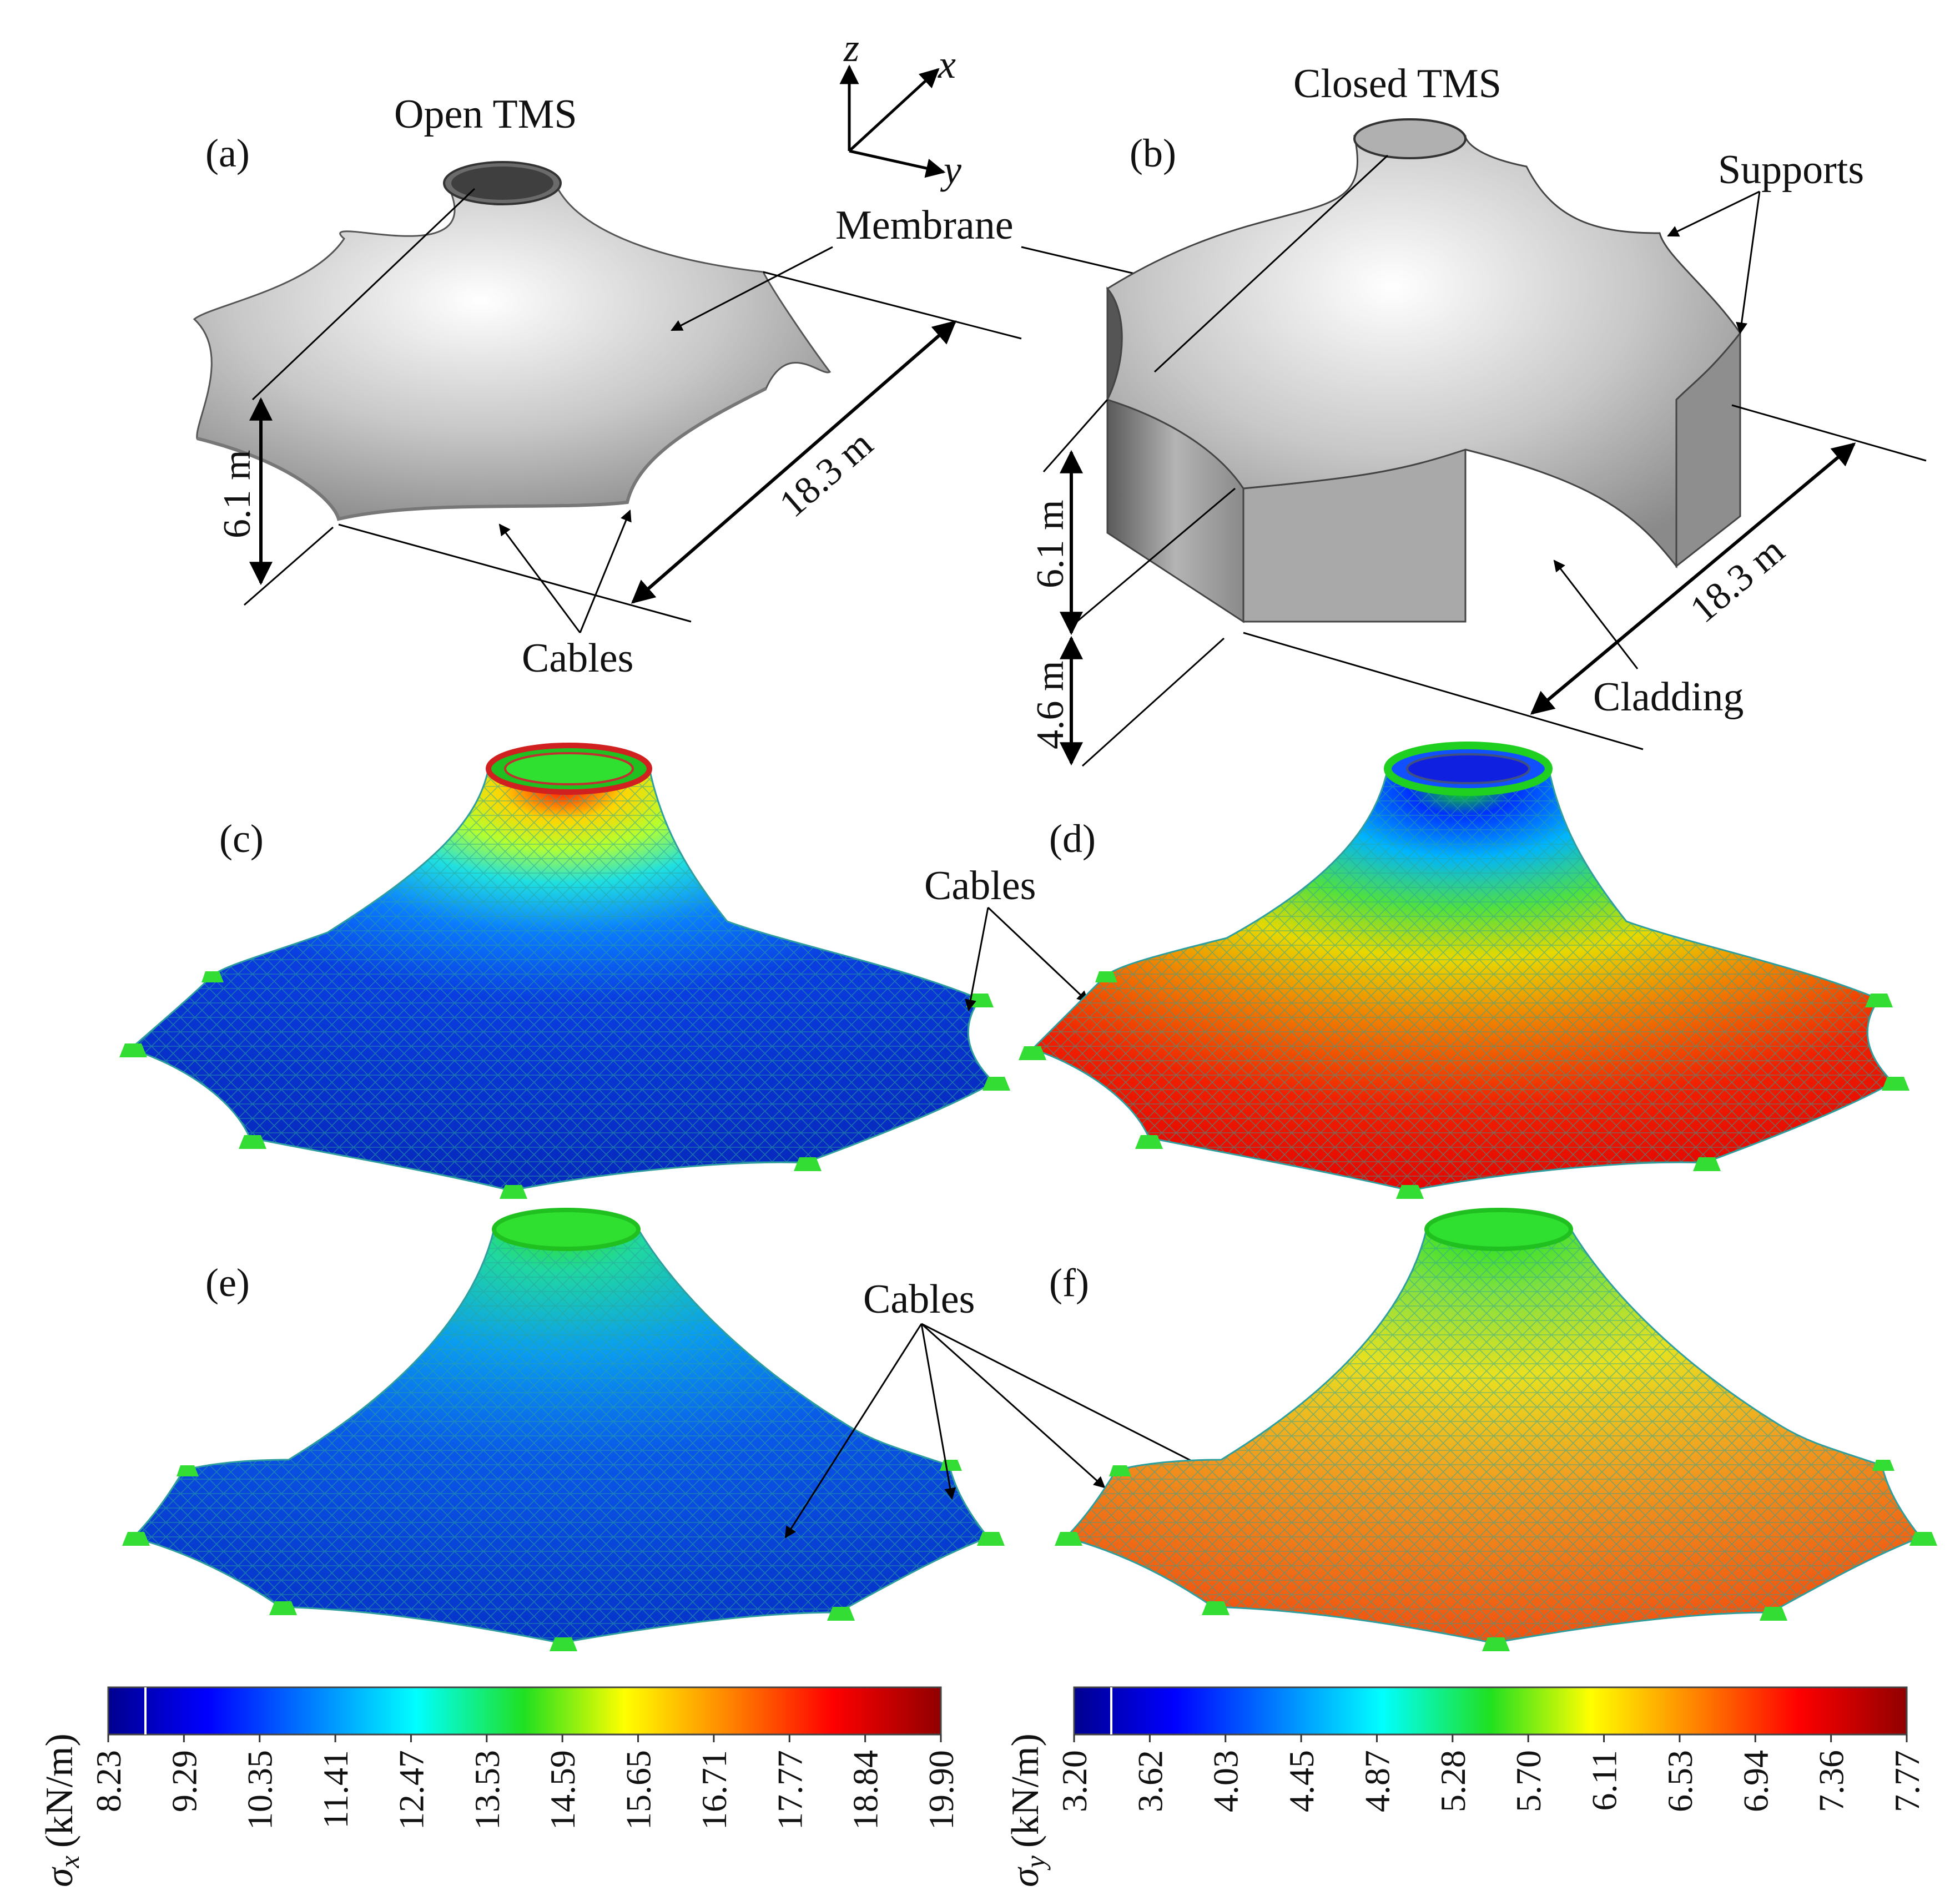 Image resolution: width=1960 pixels, height=1901 pixels. Describe the element at coordinates (919, 1300) in the screenshot. I see `panel-ef-cables-label: Cables` at that location.